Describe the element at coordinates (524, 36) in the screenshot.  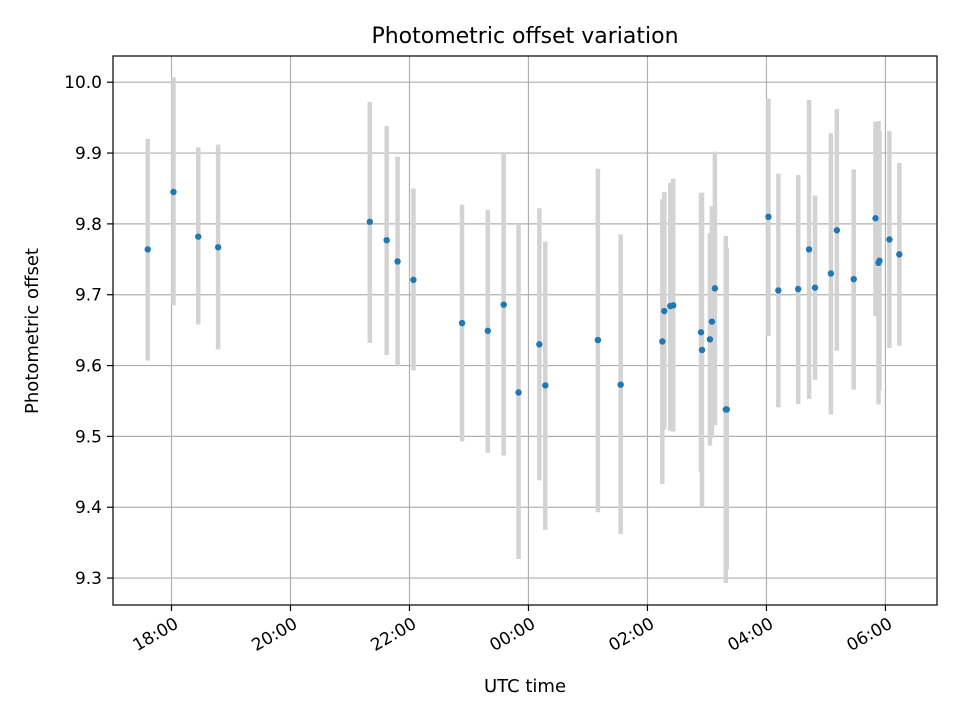
I see `chart-title: Photometric offset variation` at that location.